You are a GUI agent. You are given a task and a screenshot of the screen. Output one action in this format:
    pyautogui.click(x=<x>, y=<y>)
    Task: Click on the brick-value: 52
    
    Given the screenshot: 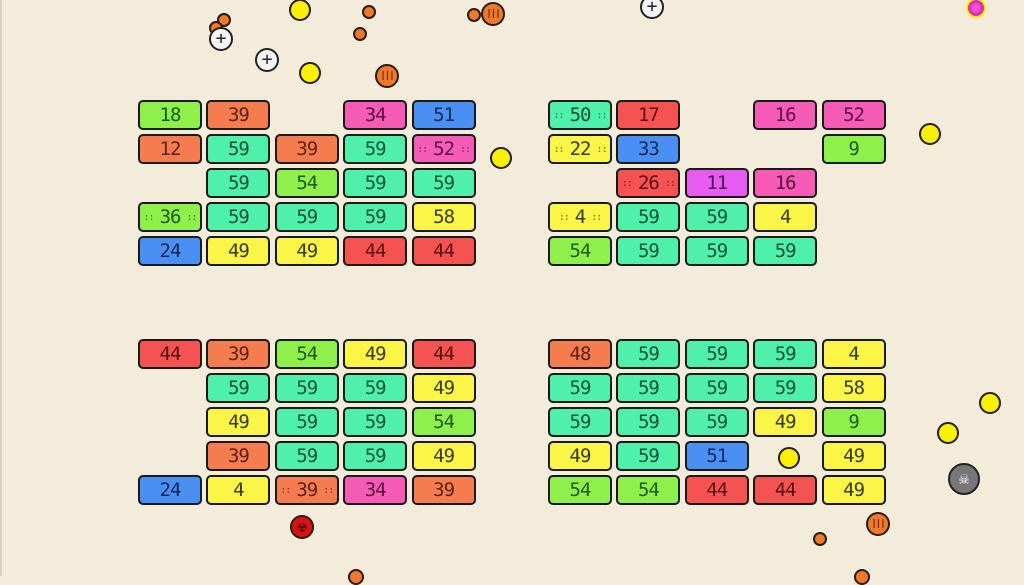 What is the action you would take?
    pyautogui.click(x=854, y=115)
    